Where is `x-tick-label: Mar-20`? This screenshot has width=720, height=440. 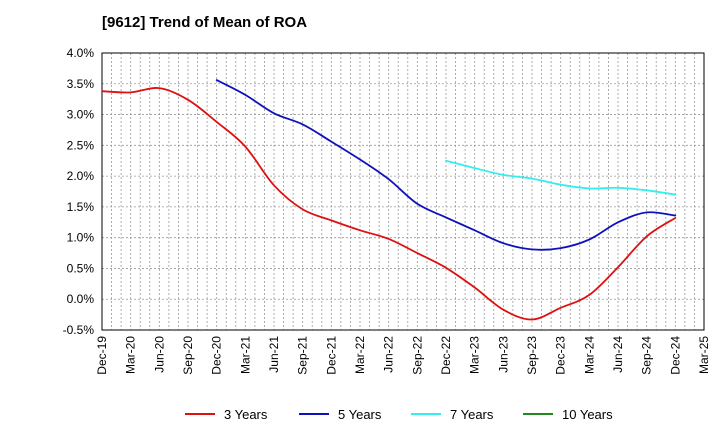 x-tick-label: Mar-20 is located at coordinates (131, 355).